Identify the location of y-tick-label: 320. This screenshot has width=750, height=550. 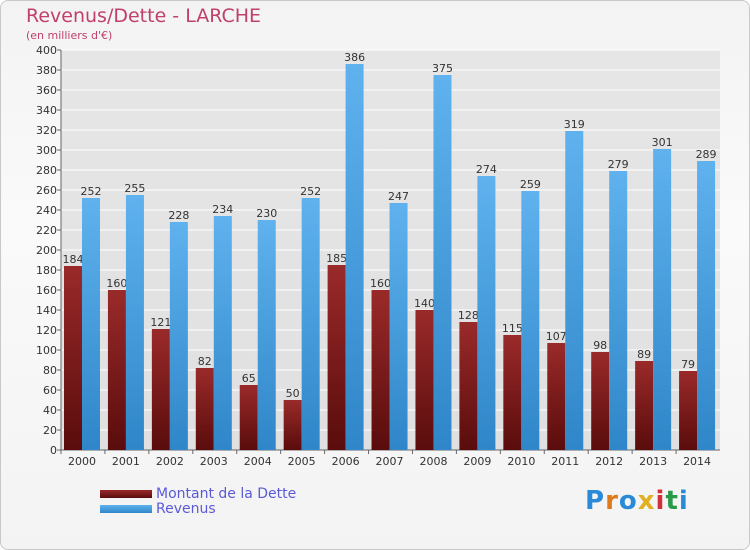
(46, 130).